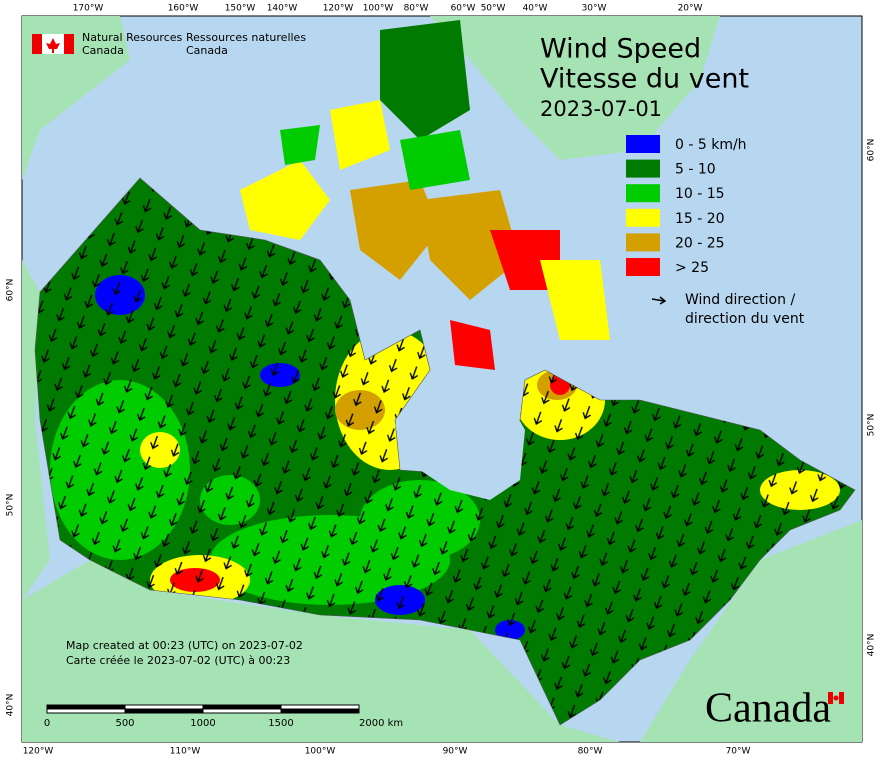 This screenshot has height=760, width=880. What do you see at coordinates (124, 723) in the screenshot?
I see `scale-label: 500` at bounding box center [124, 723].